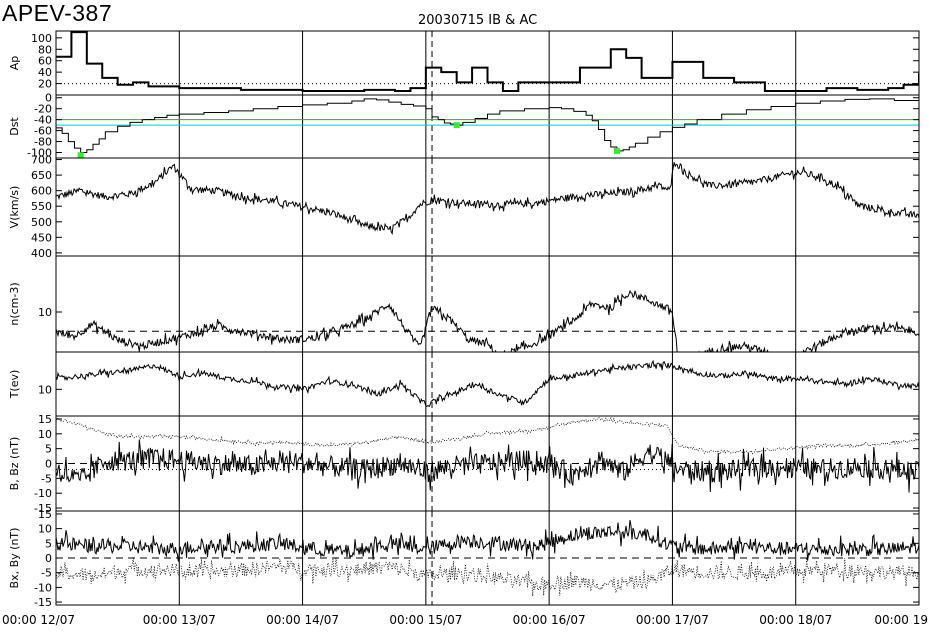 Image resolution: width=930 pixels, height=640 pixels. Describe the element at coordinates (45, 49) in the screenshot. I see `y-tick-label: 80` at that location.